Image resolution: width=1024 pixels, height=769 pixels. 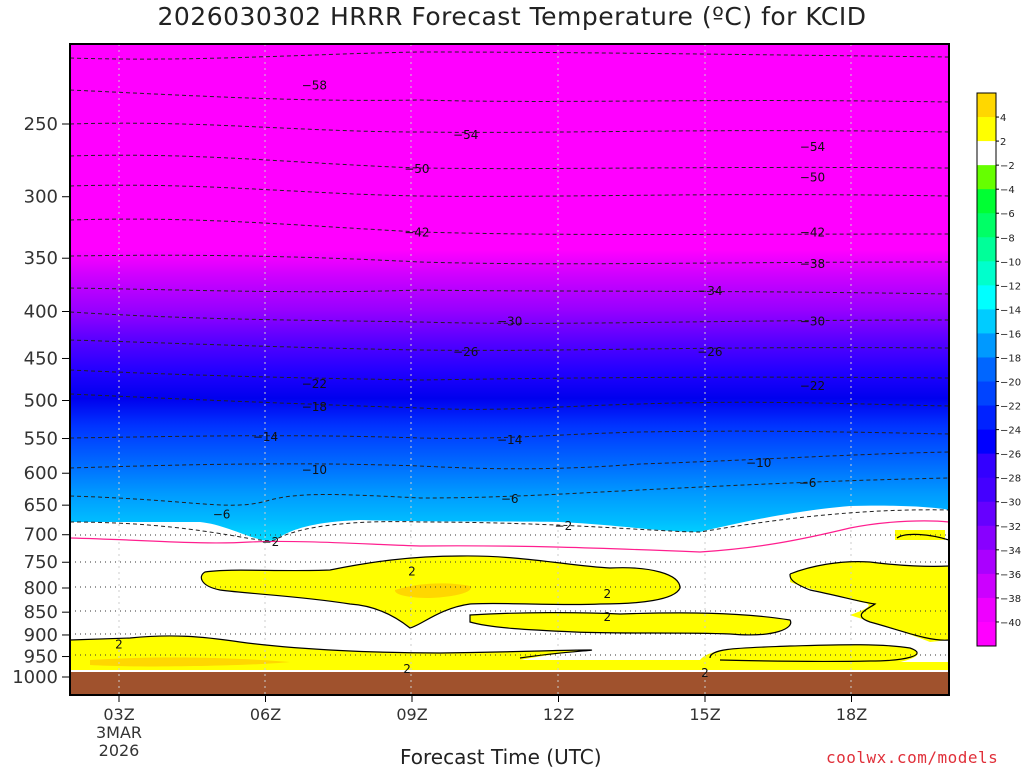 I want to click on colorbar-label: −34, so click(x=1010, y=551).